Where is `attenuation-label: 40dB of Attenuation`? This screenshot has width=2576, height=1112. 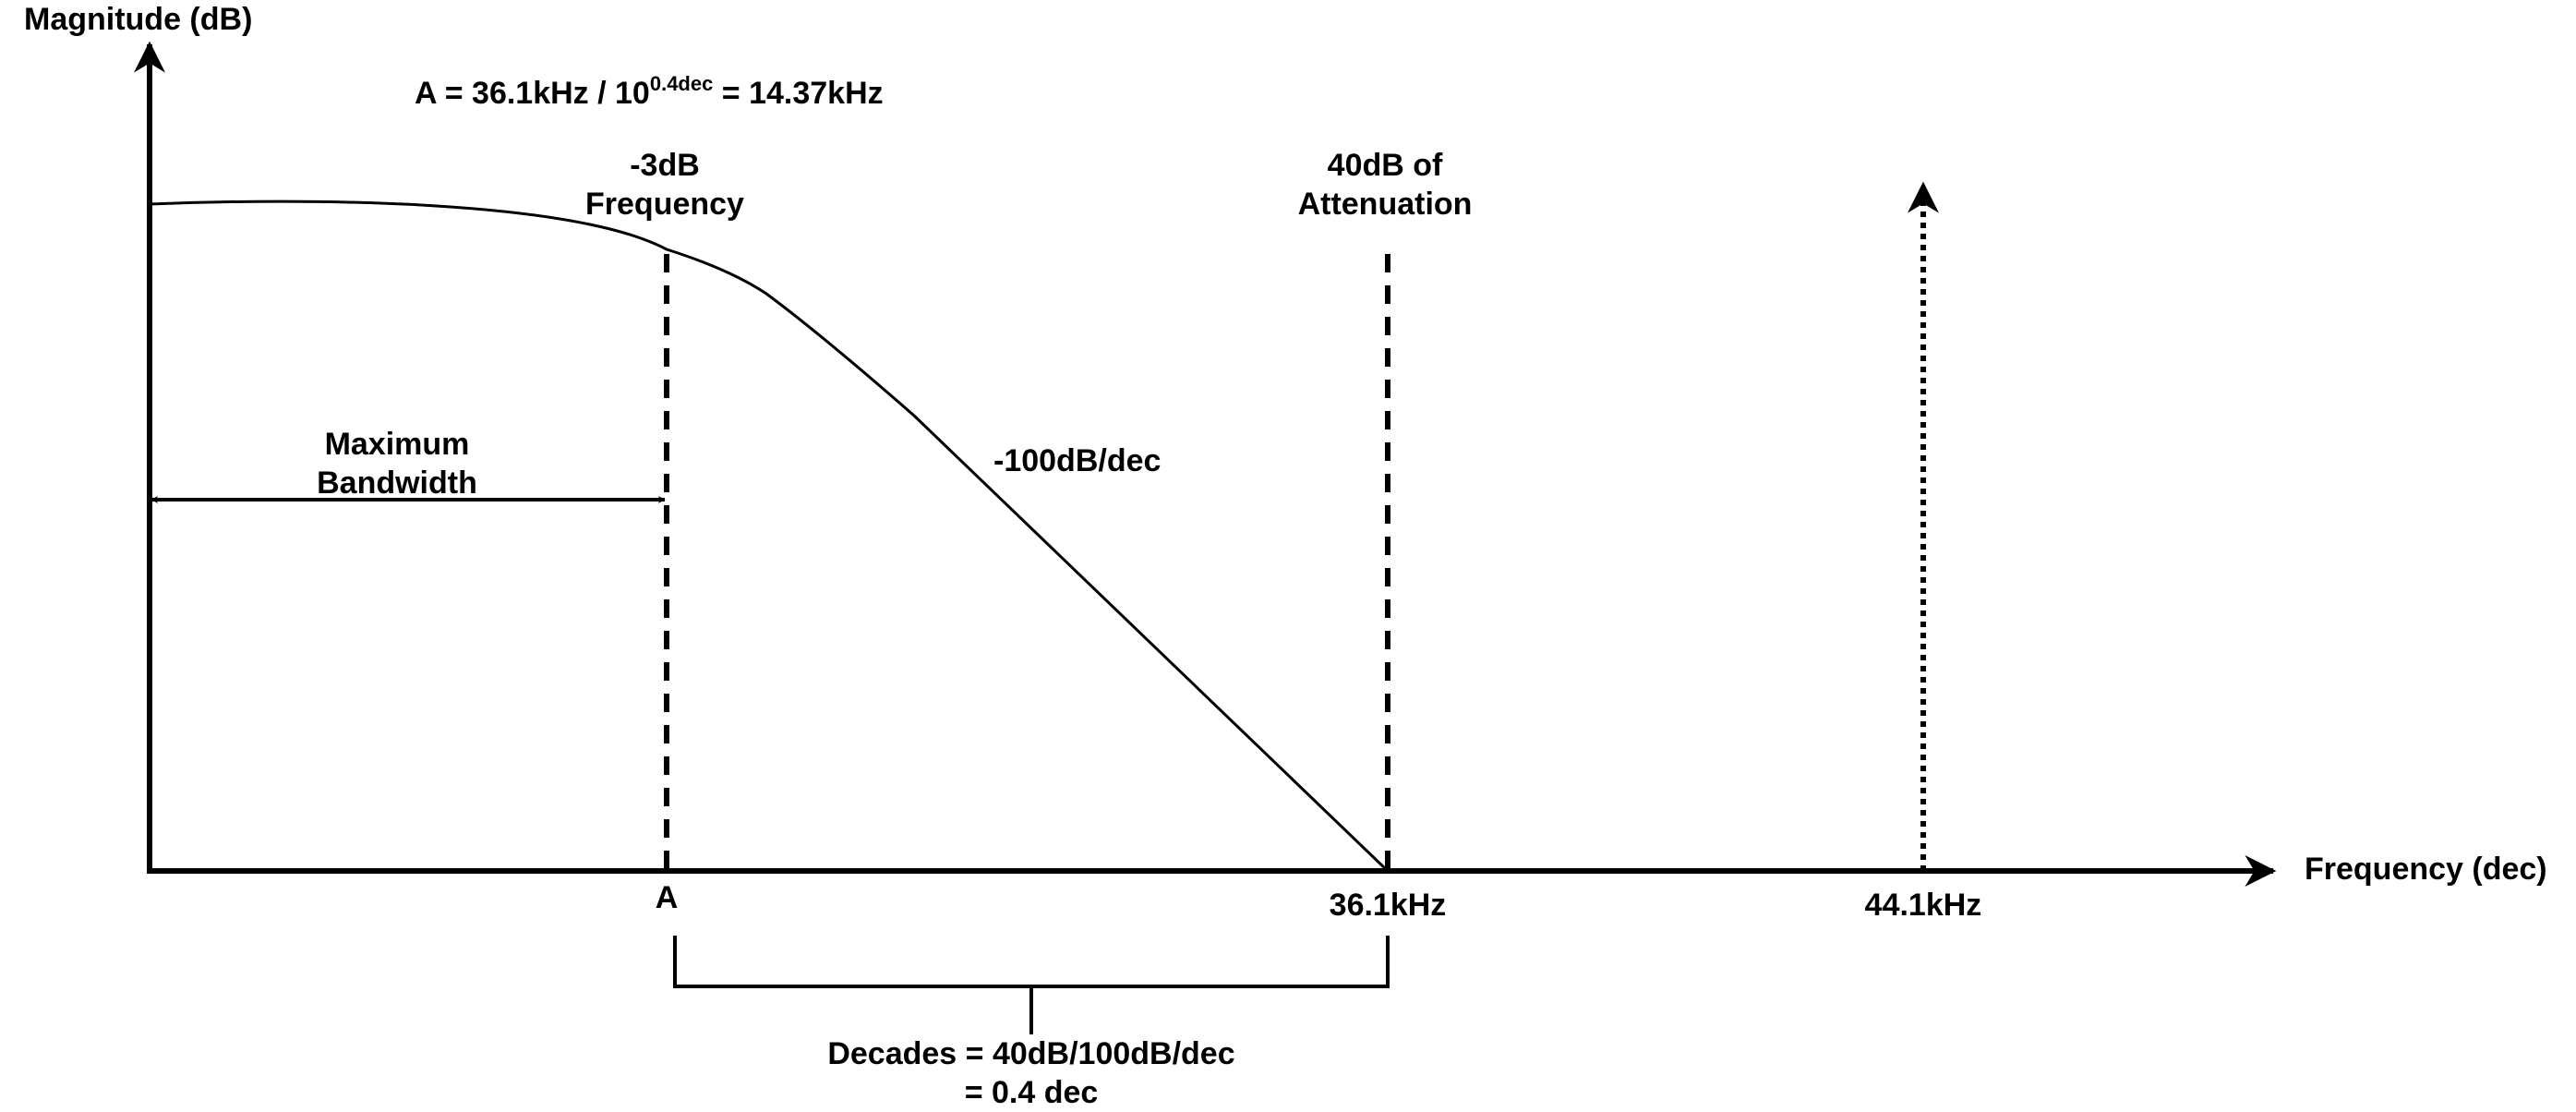 attenuation-label: 40dB of Attenuation is located at coordinates (1384, 185).